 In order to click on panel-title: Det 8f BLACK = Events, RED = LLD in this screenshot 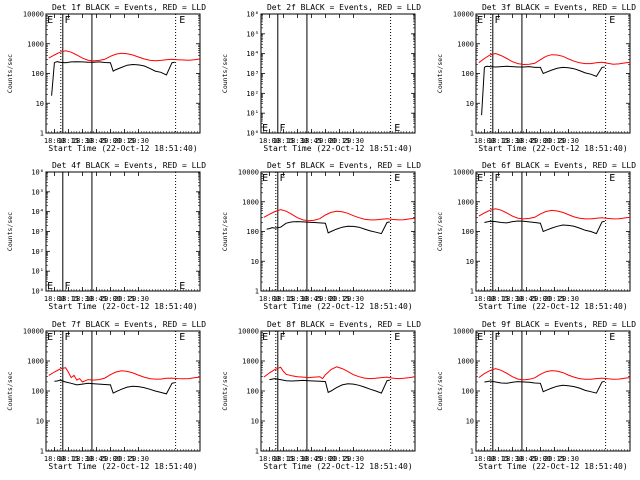, I will do `click(344, 324)`.